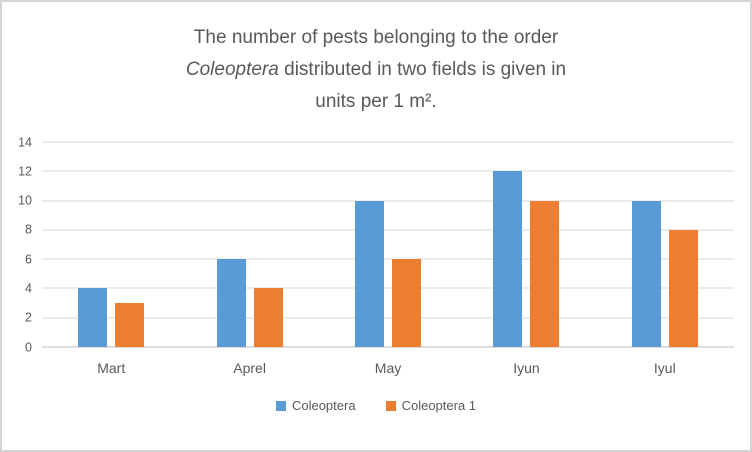 The width and height of the screenshot is (752, 452). I want to click on y-axis-tick-label: 10, so click(25, 200).